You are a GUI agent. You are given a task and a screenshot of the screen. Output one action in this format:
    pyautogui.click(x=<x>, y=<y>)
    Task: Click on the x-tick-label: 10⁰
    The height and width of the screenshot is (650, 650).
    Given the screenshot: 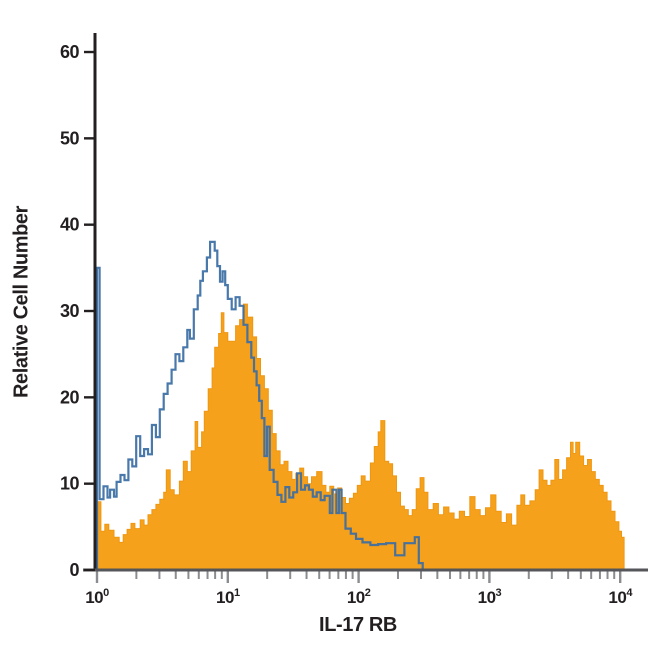 What is the action you would take?
    pyautogui.click(x=97, y=597)
    